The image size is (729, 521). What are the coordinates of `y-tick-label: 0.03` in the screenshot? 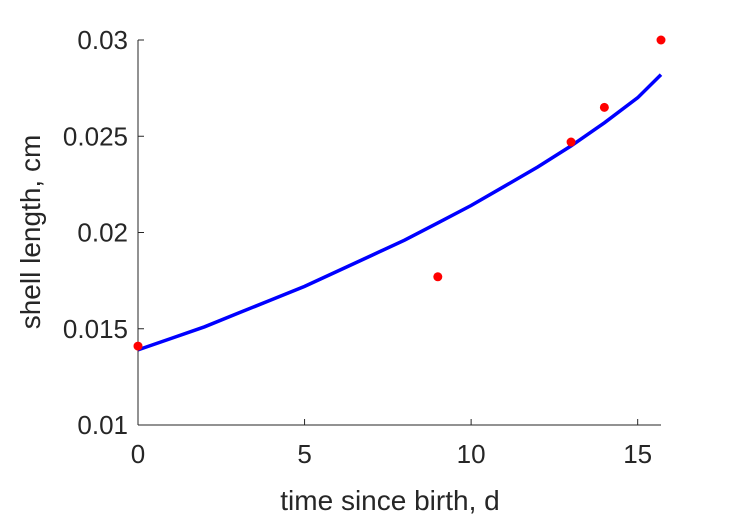 It's located at (102, 40).